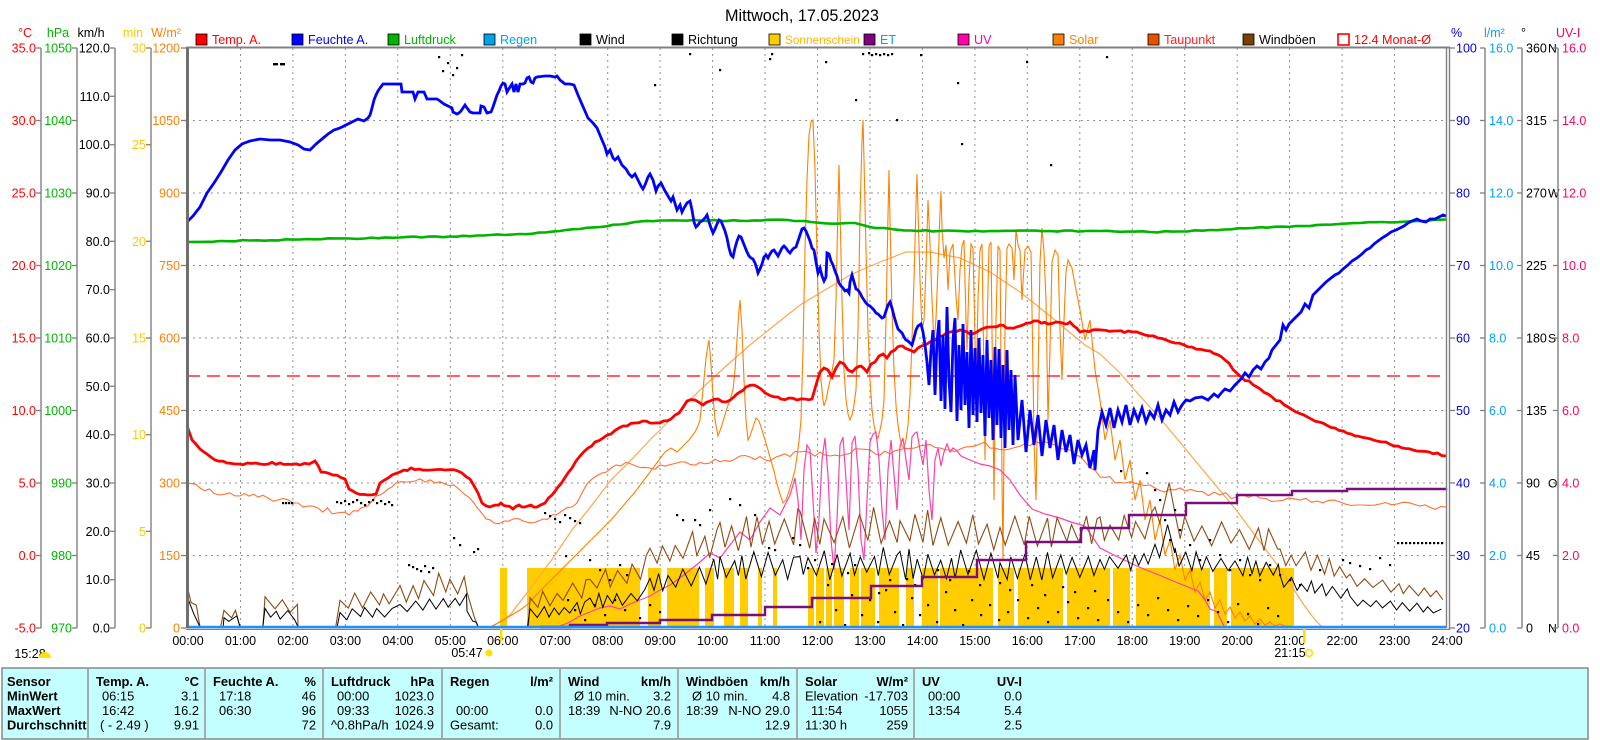 This screenshot has height=740, width=1600. I want to click on svg-text: 17:18, so click(235, 696).